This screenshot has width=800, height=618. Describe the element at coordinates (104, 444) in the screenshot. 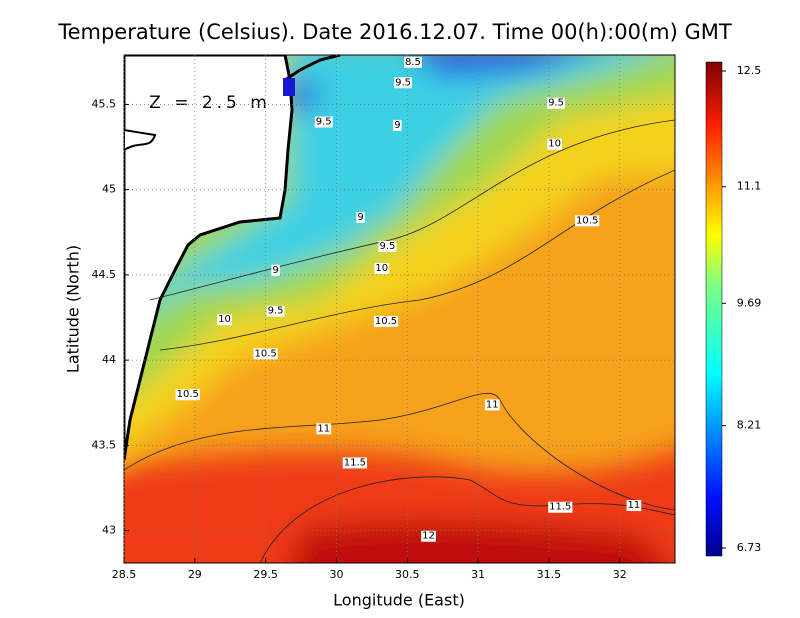

I see `y-tick-label: 43.5` at that location.